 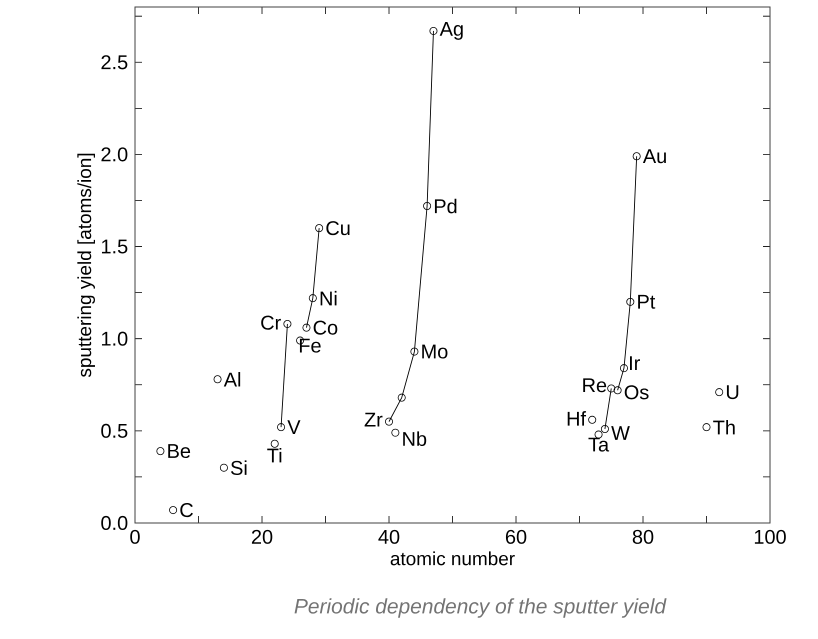 What do you see at coordinates (114, 62) in the screenshot?
I see `y-tick-label: 2.5` at bounding box center [114, 62].